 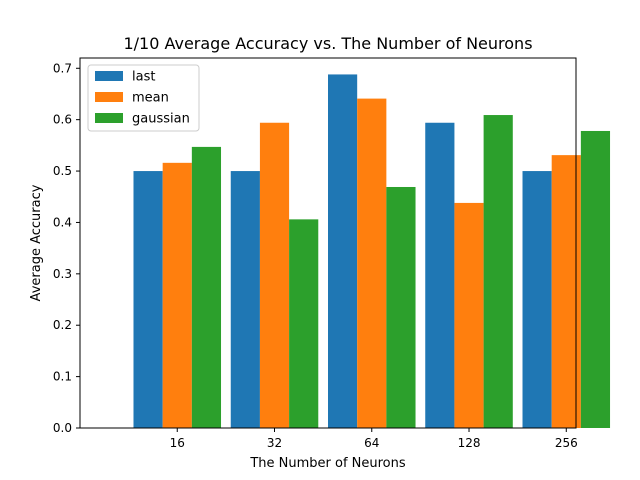 I want to click on y-tick-label: 0.0, so click(x=62, y=428).